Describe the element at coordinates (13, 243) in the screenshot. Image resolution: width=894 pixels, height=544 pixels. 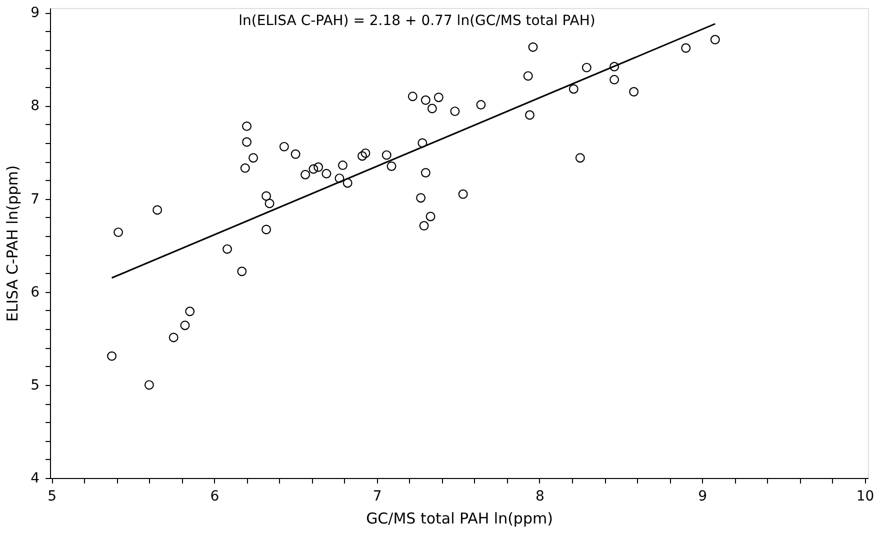
I see `y-axis-title: ELISA C-PAH ln(ppm)` at that location.